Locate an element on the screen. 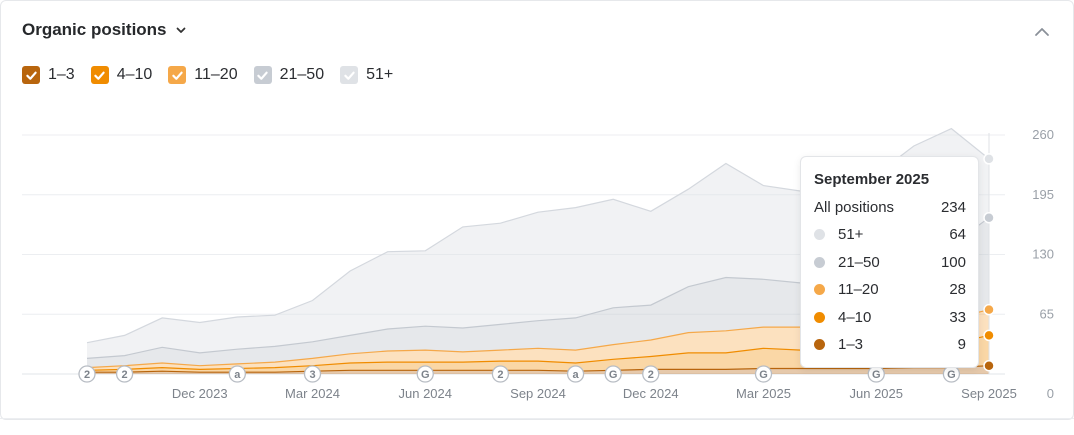 The height and width of the screenshot is (435, 1074). legend-item-21-50: 21–50 is located at coordinates (289, 75).